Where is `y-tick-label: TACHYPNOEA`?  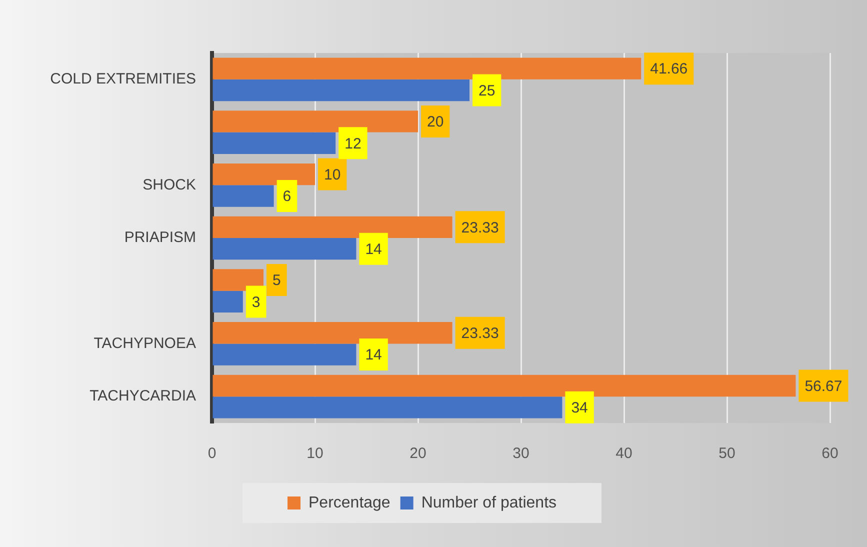
y-tick-label: TACHYPNOEA is located at coordinates (145, 343).